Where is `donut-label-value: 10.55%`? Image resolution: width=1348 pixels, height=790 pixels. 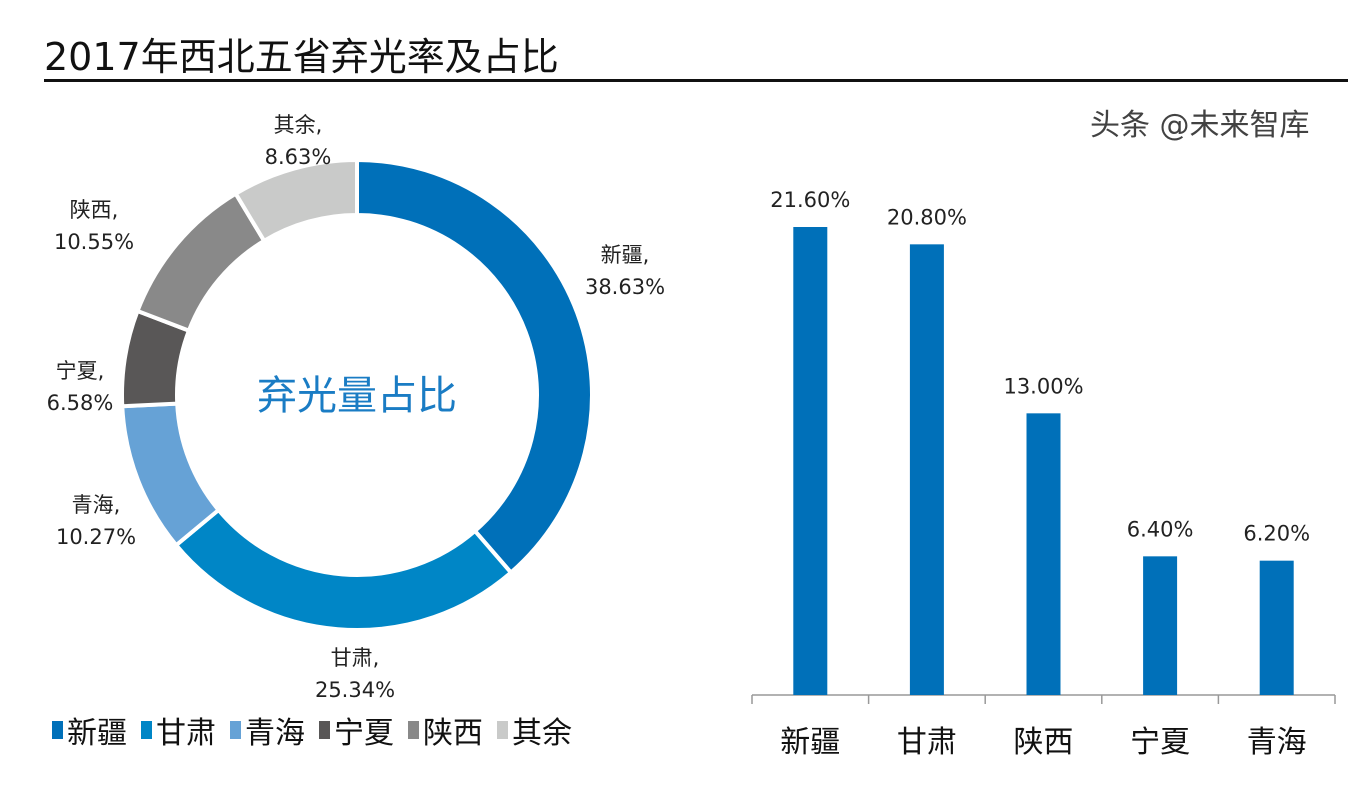
donut-label-value: 10.55% is located at coordinates (94, 242).